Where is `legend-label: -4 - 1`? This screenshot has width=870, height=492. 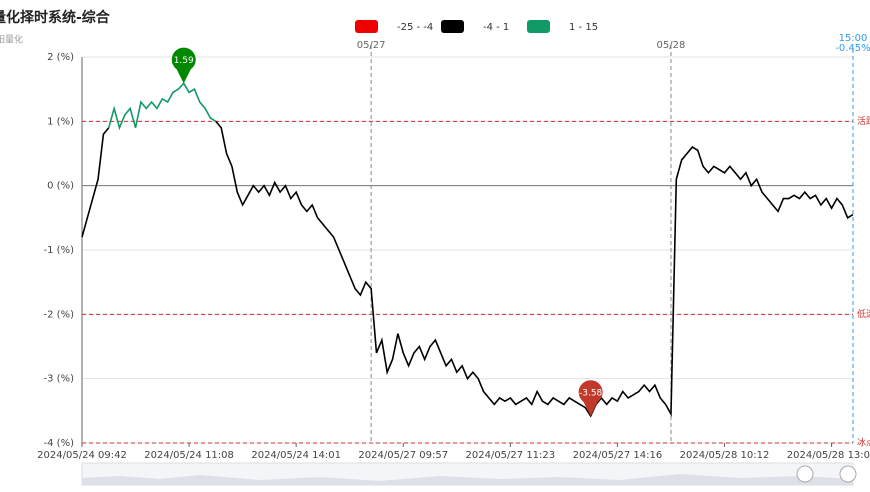 legend-label: -4 - 1 is located at coordinates (496, 27).